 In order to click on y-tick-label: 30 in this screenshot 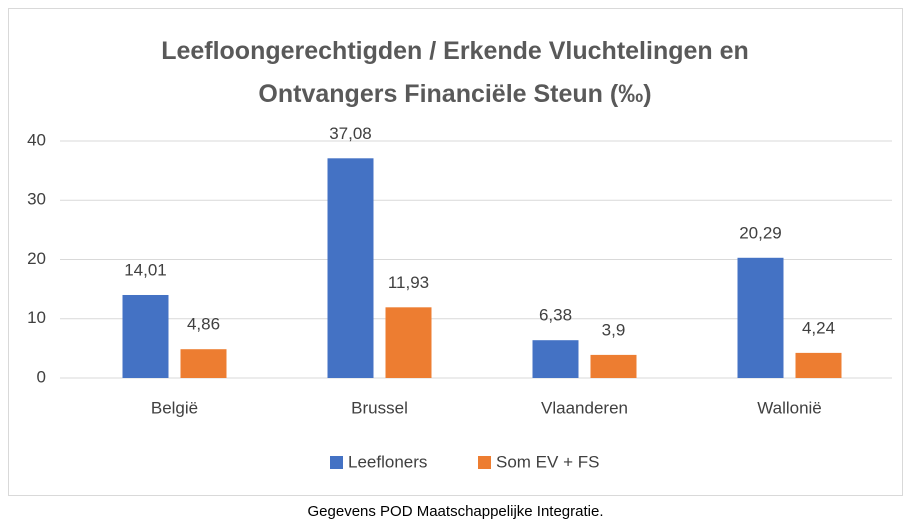, I will do `click(36, 199)`.